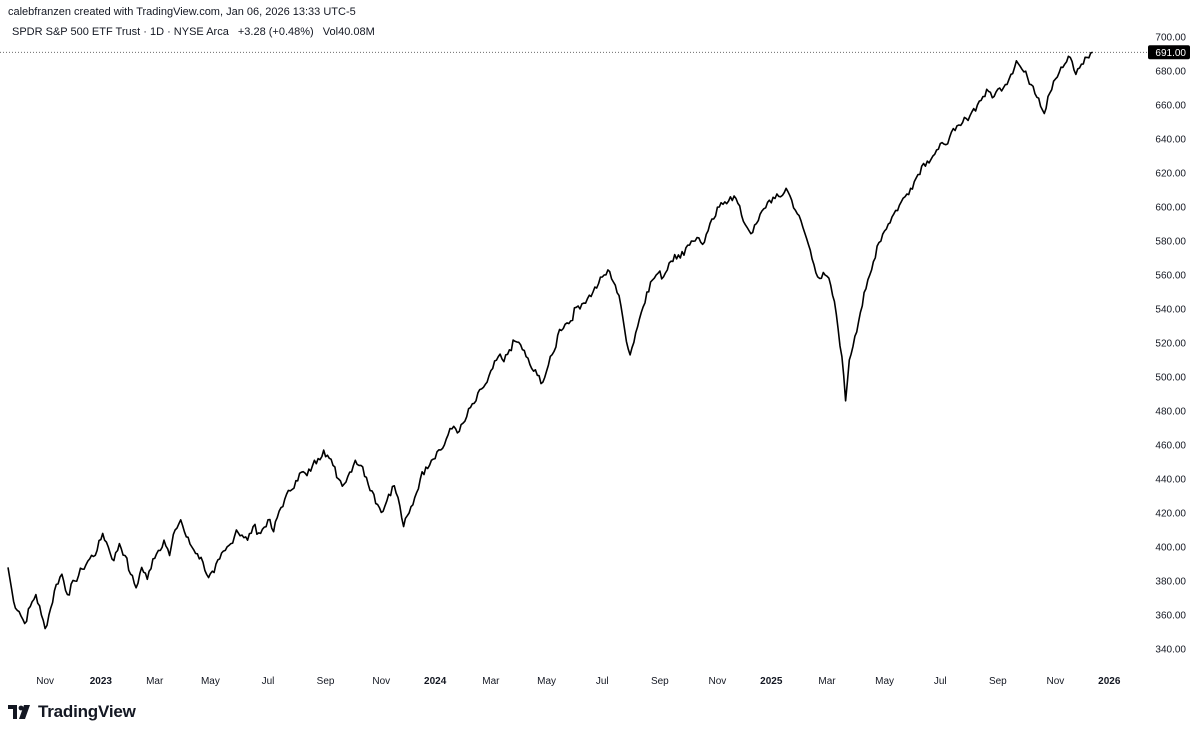 The image size is (1200, 734). Describe the element at coordinates (1170, 276) in the screenshot. I see `y-tick-label: 560.00` at that location.